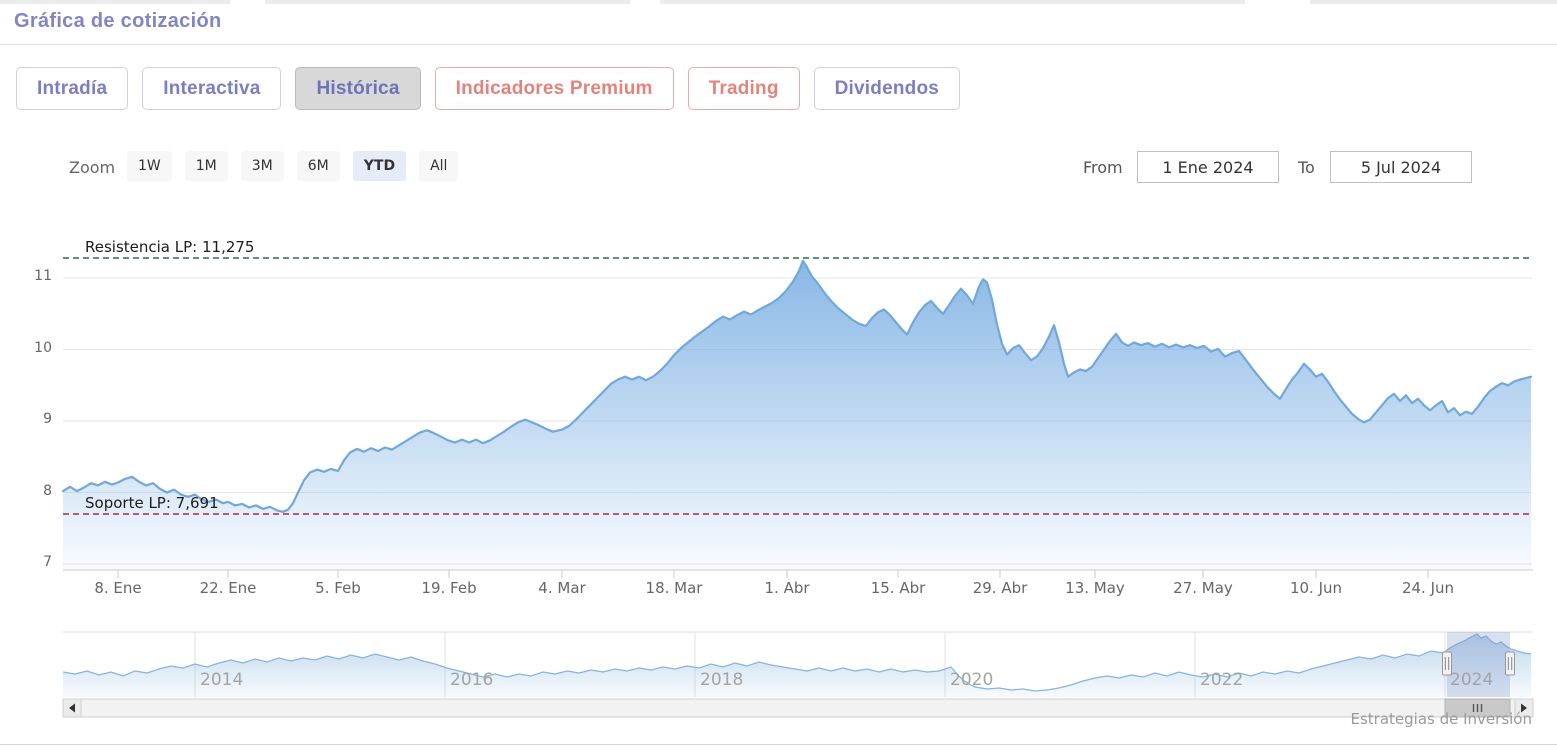 This screenshot has width=1557, height=754. I want to click on y-axis-label: 10, so click(43, 347).